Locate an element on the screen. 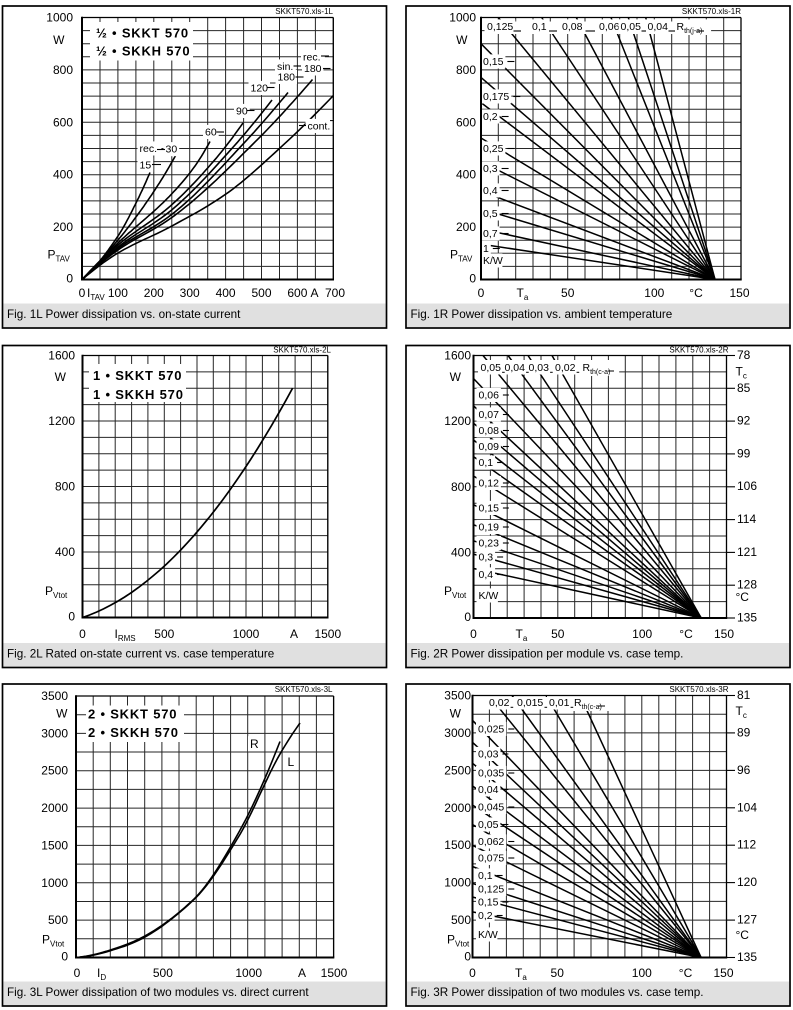  svg-text: 0,08 is located at coordinates (572, 27).